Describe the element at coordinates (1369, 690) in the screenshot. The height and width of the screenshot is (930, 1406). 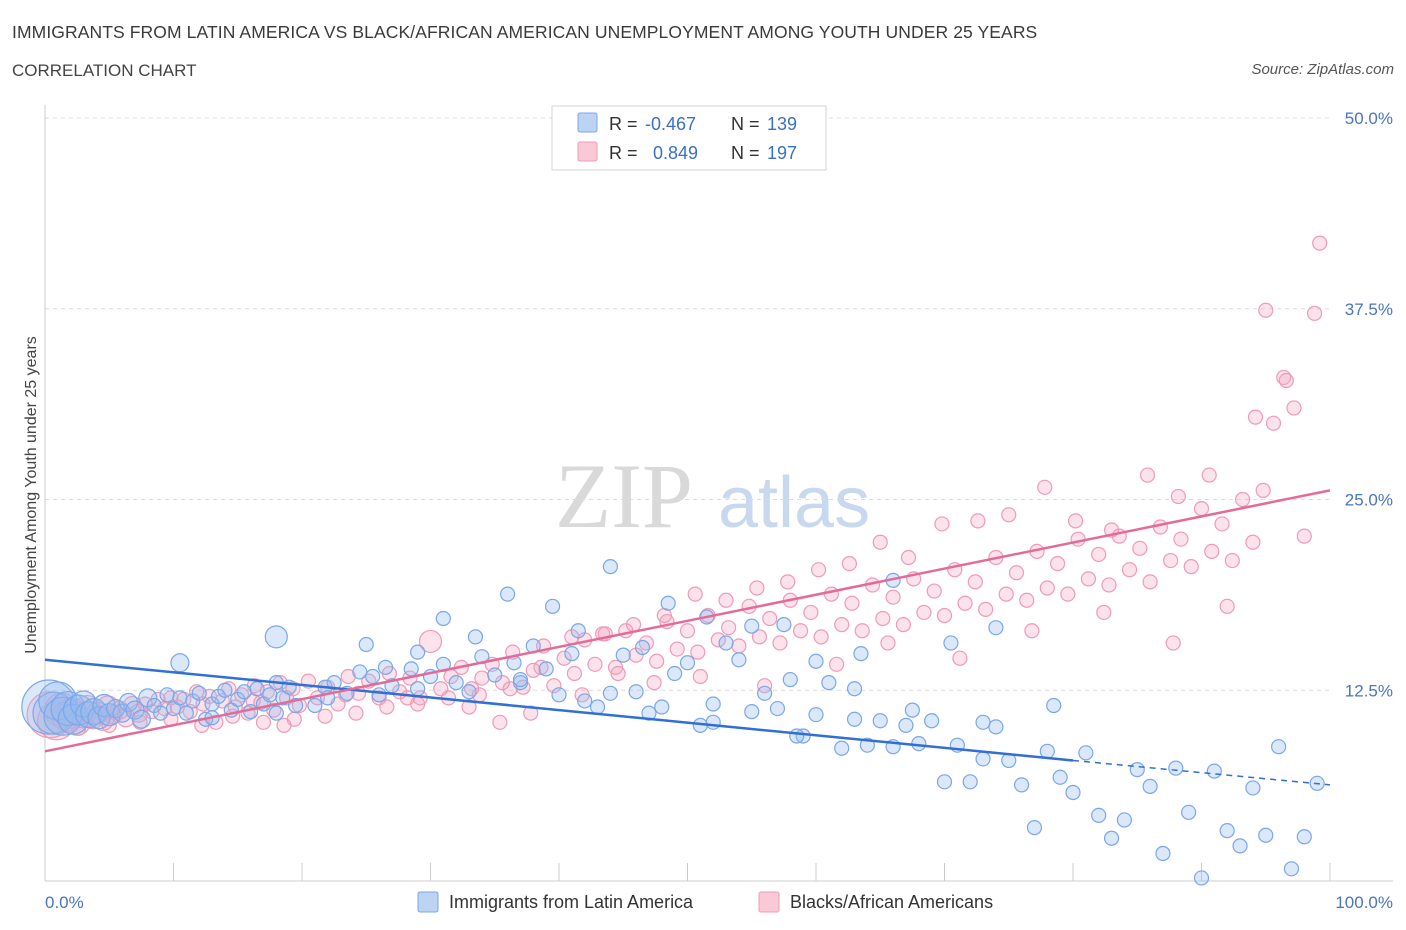
I see `y-tick-label: 12.5%` at that location.